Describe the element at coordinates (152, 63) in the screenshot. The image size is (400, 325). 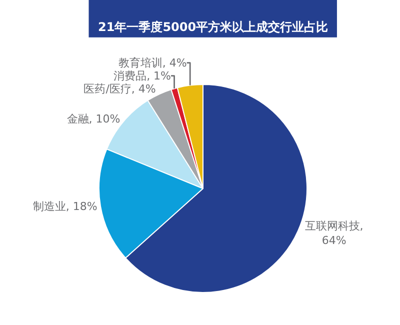
I see `slice-label: 教育培训, 4%` at that location.